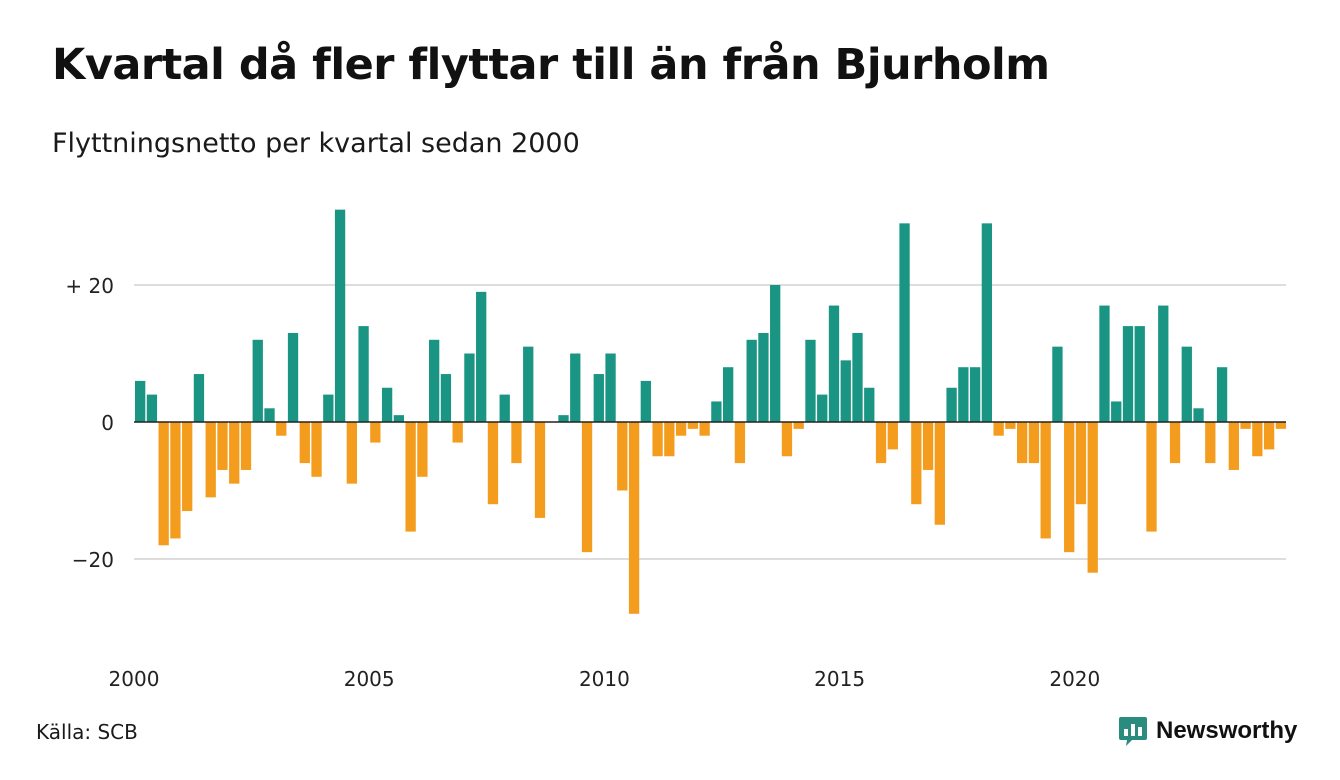  What do you see at coordinates (93, 560) in the screenshot?
I see `y-tick-label: −20` at bounding box center [93, 560].